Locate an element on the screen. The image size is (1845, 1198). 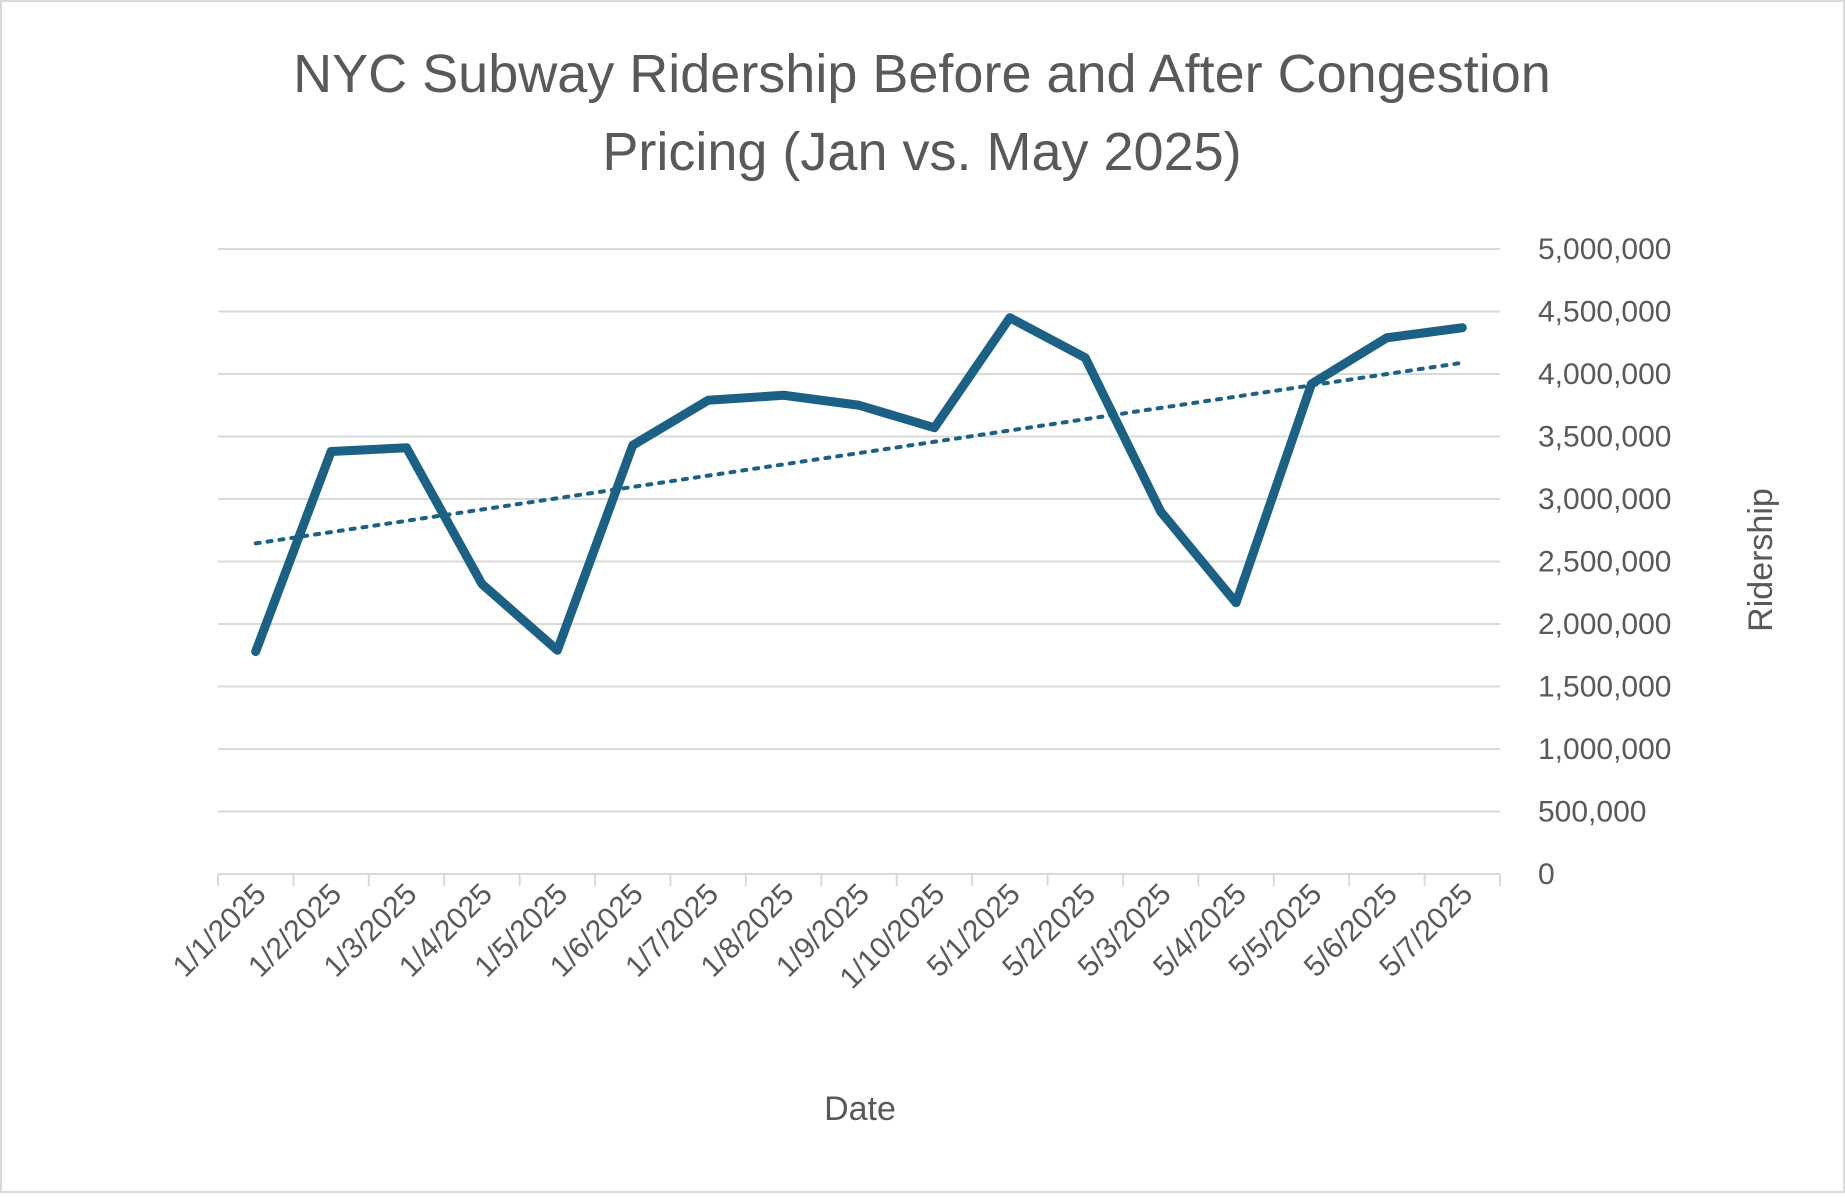
trendline is located at coordinates (859, 453).